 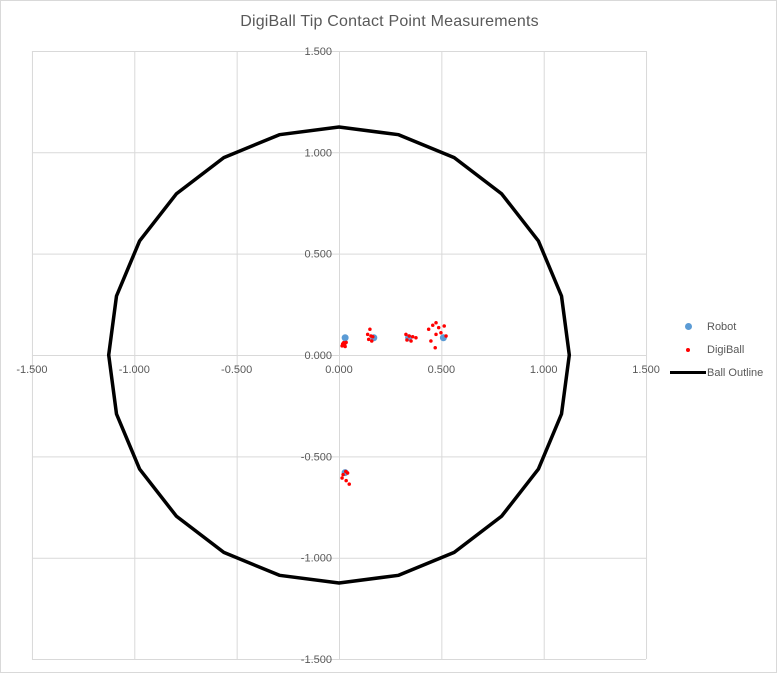 I want to click on x-axis-tick-label: -1.000, so click(x=134, y=370).